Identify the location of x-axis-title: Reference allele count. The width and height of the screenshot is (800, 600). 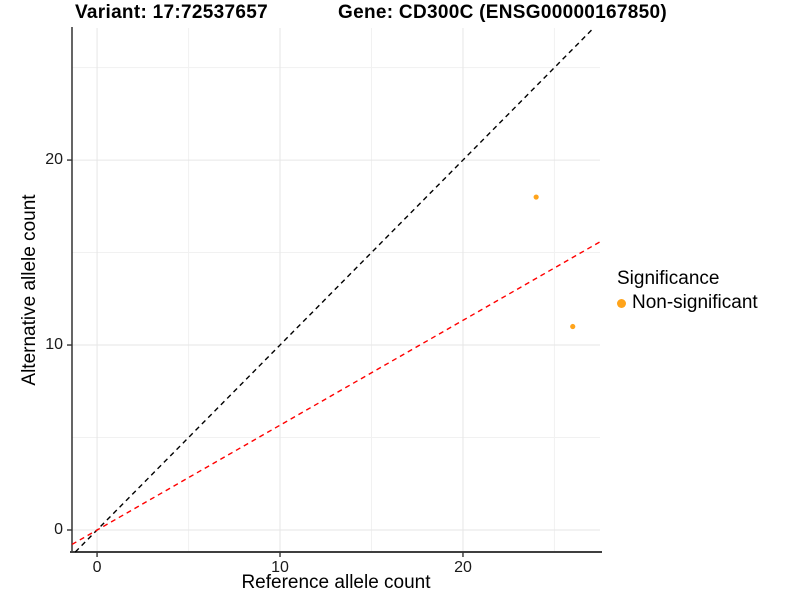
(336, 582).